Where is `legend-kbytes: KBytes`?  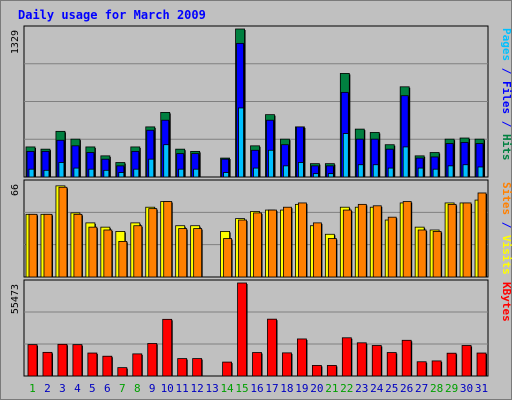 legend-kbytes: KBytes is located at coordinates (506, 302).